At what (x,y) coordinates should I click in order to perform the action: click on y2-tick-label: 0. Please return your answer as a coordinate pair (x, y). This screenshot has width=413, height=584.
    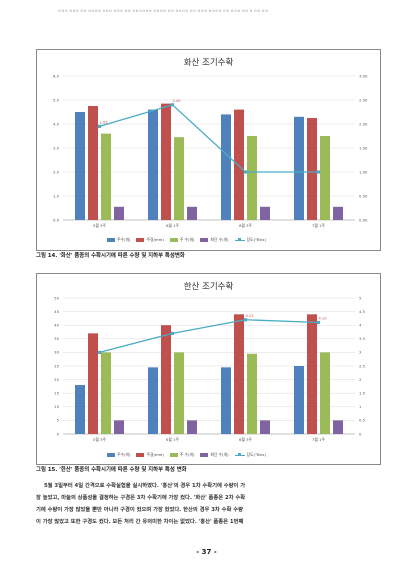
    Looking at the image, I should click on (360, 433).